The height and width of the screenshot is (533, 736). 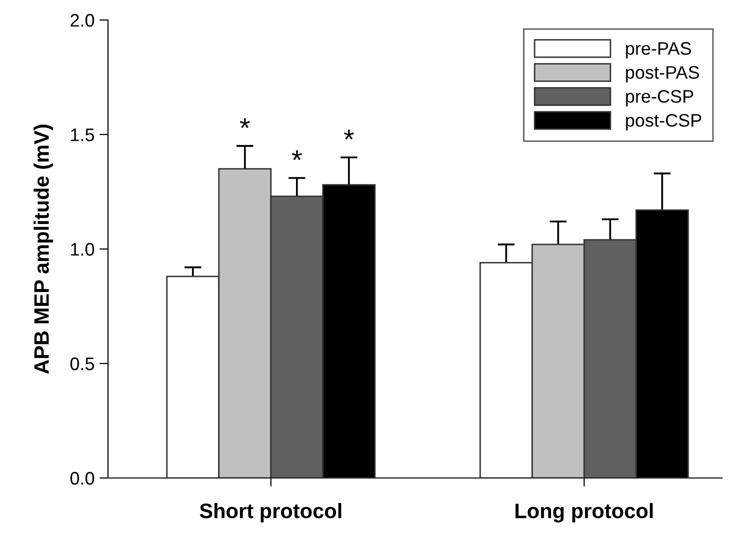 I want to click on y-tick-label: 0.5, so click(x=82, y=363).